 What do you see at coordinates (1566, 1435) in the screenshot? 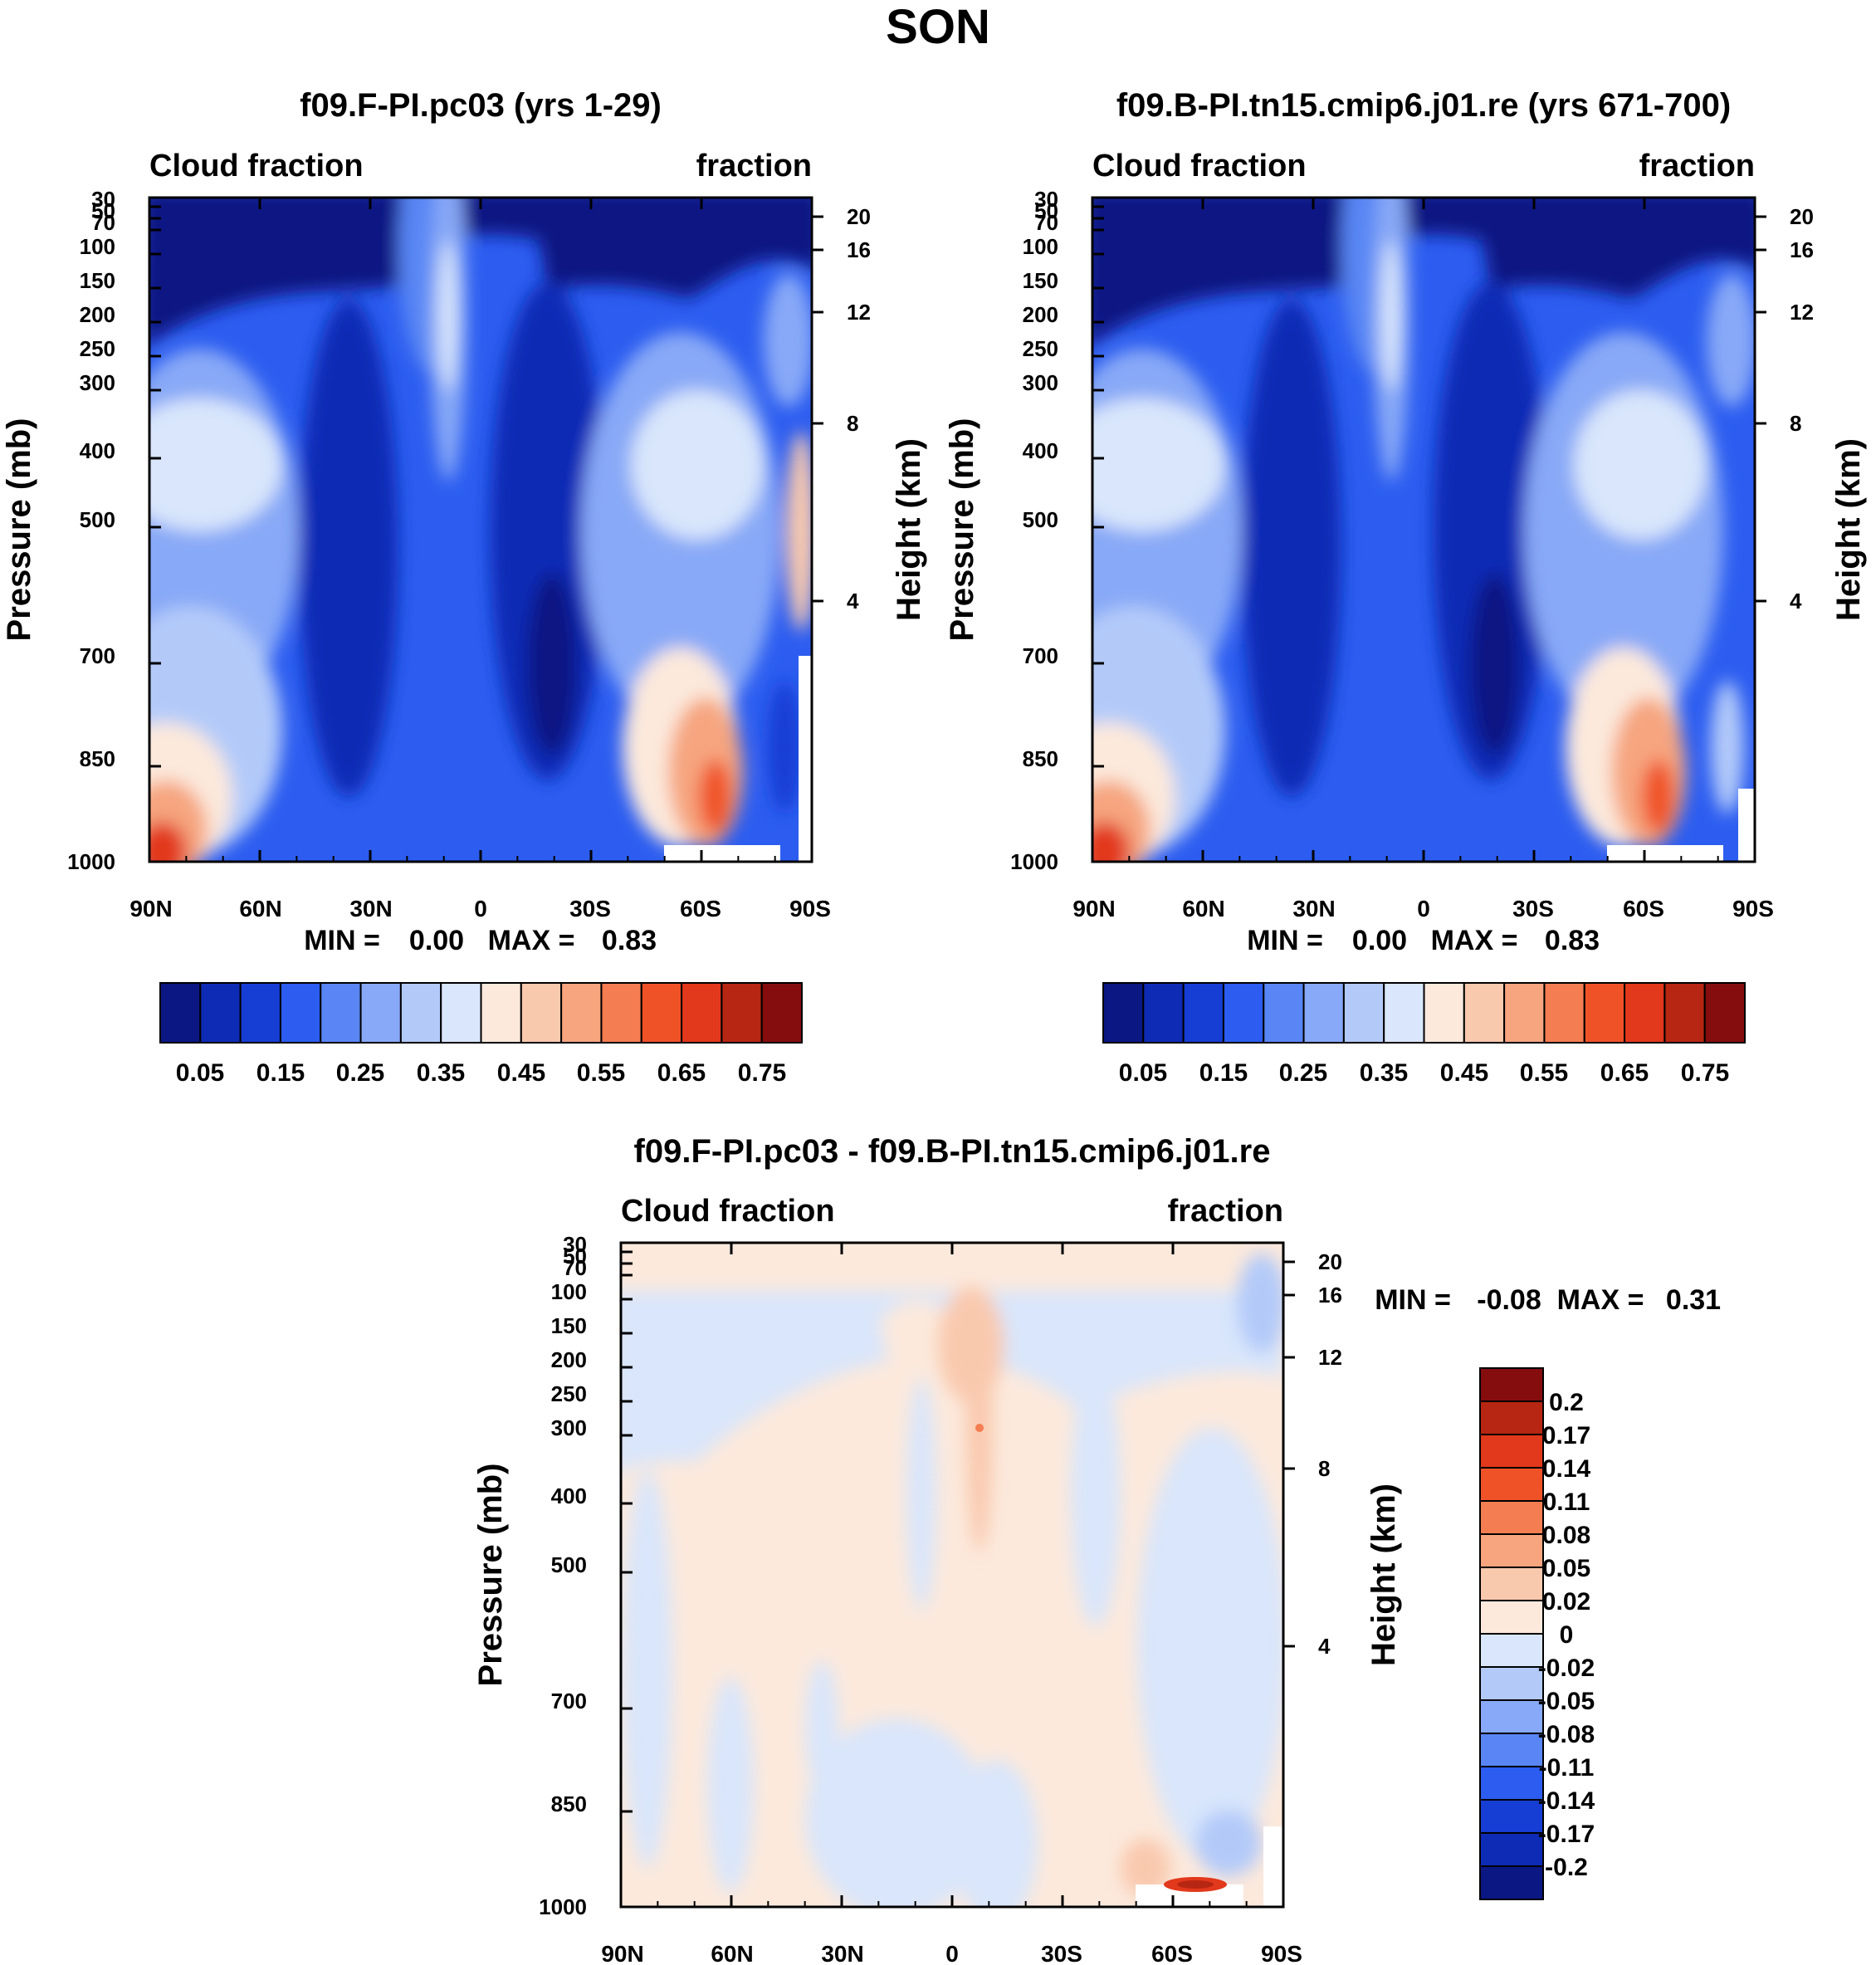
I see `colorbar-label: 0.17` at bounding box center [1566, 1435].